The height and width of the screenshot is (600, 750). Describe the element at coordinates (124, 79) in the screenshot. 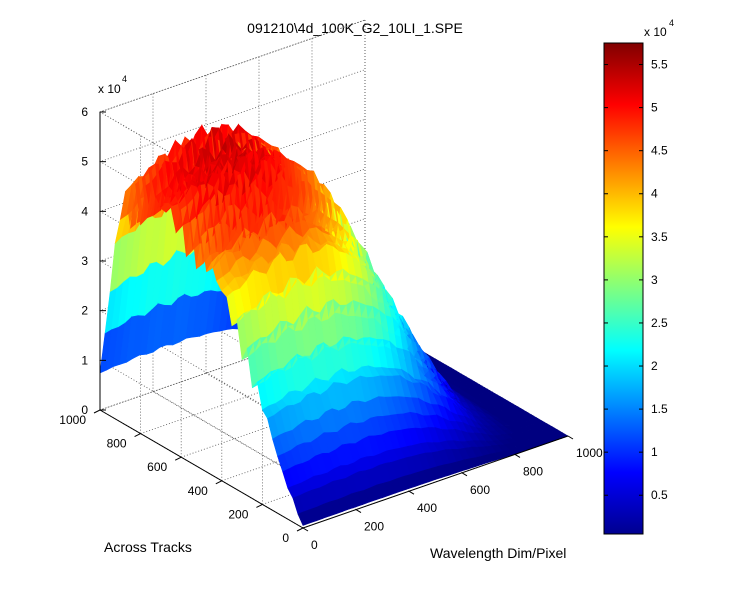

I see `z-axis-multiplier-exponent: 4` at that location.